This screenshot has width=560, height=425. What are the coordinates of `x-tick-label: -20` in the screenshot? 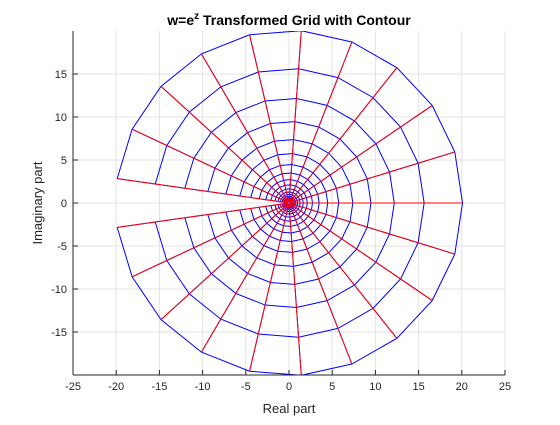 It's located at (116, 387).